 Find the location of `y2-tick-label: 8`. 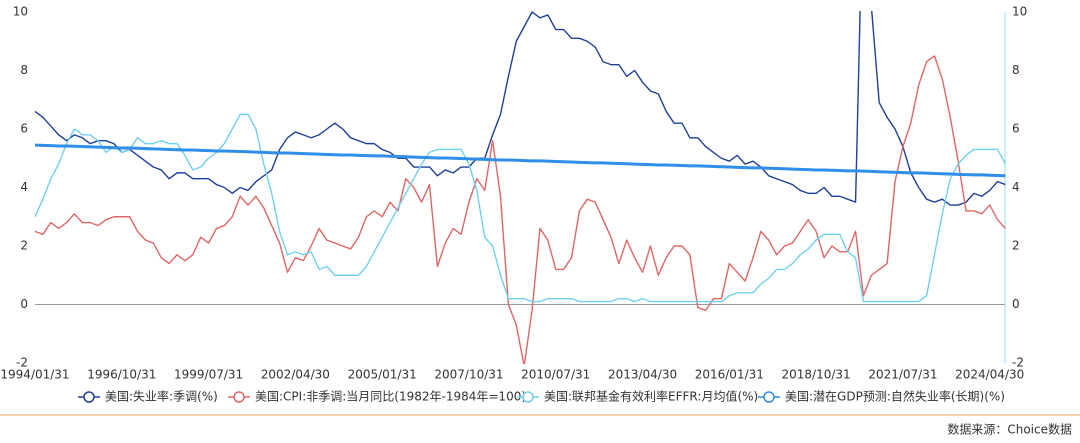

y2-tick-label: 8 is located at coordinates (1016, 70).